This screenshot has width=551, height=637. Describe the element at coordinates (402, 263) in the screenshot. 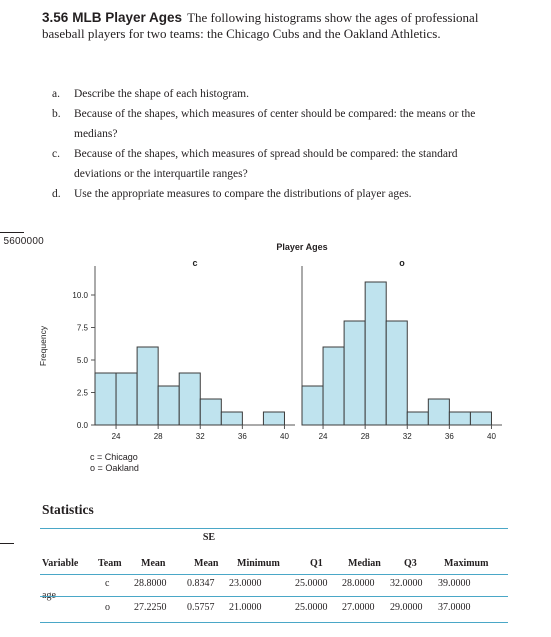

I see `panel-label: o` at that location.